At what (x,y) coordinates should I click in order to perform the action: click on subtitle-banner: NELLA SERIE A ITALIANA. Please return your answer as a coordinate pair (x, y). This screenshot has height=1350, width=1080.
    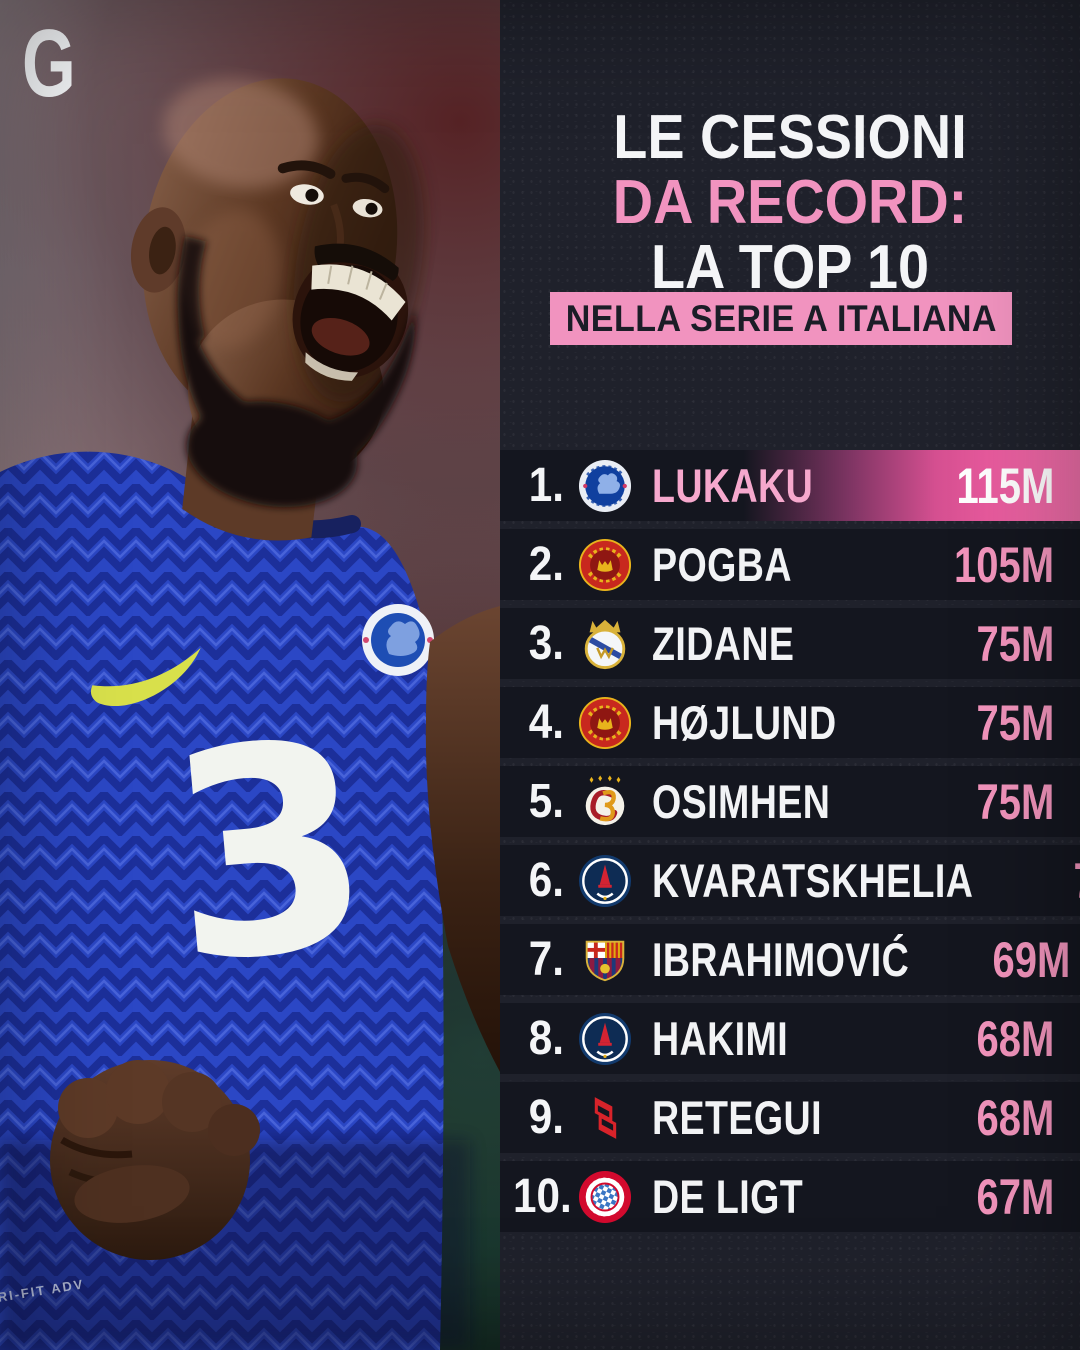
    Looking at the image, I should click on (781, 318).